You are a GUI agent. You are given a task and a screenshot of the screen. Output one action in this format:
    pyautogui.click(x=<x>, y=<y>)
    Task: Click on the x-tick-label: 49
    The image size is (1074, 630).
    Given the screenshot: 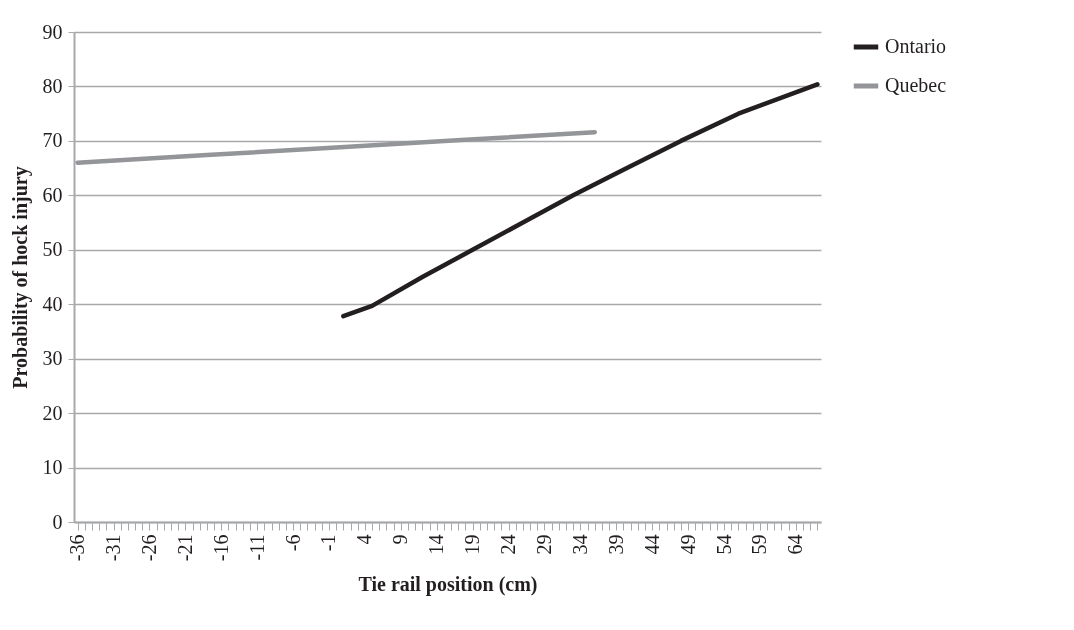 What is the action you would take?
    pyautogui.click(x=687, y=544)
    